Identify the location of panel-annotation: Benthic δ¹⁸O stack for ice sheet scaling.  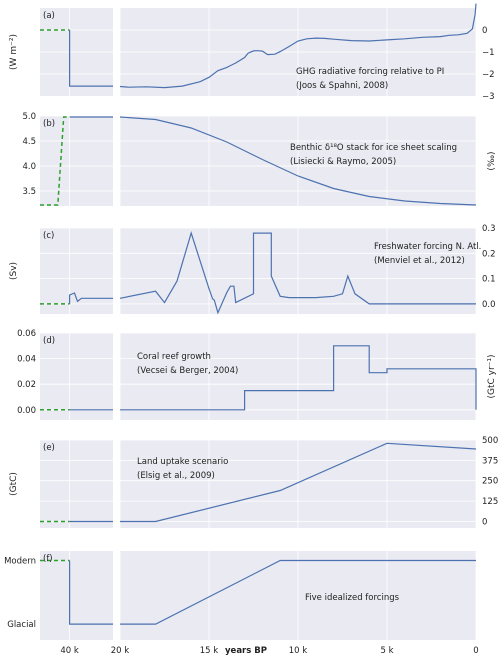
(373, 148).